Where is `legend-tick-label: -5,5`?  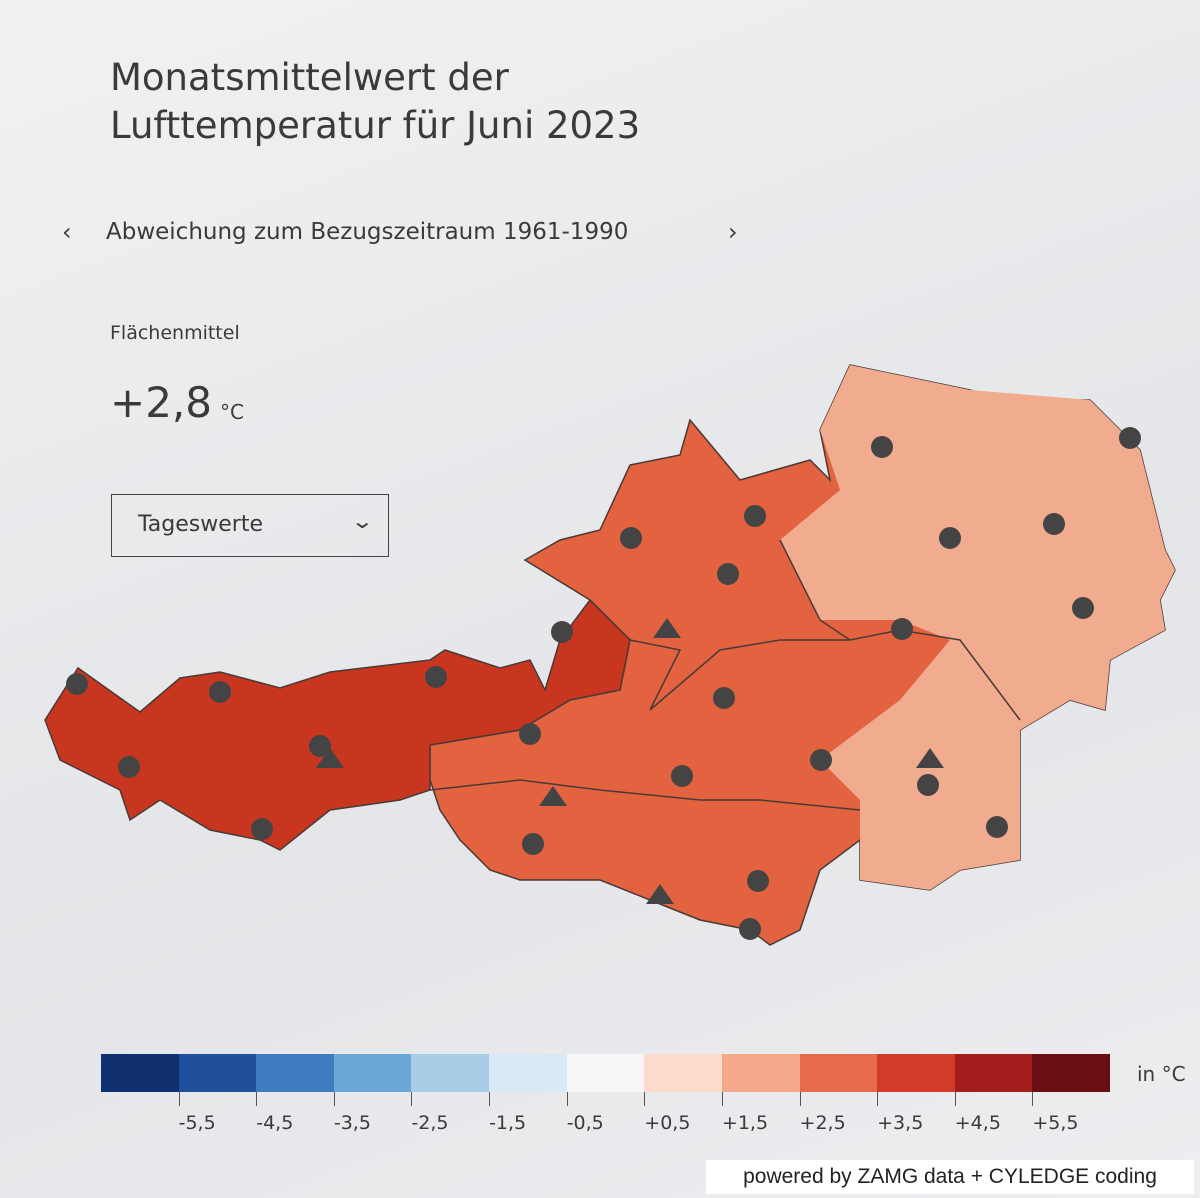 legend-tick-label: -5,5 is located at coordinates (197, 1123).